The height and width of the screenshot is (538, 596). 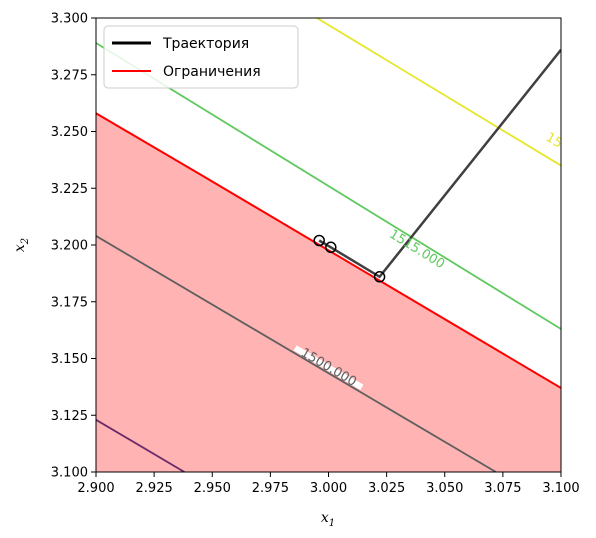 I want to click on x-tick-label-8: 3.100, so click(x=560, y=488).